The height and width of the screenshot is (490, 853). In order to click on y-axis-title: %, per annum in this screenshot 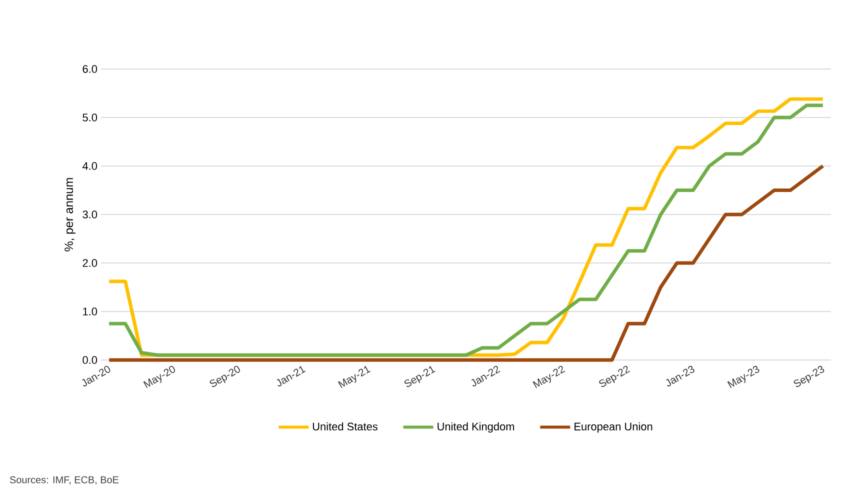, I will do `click(70, 215)`.